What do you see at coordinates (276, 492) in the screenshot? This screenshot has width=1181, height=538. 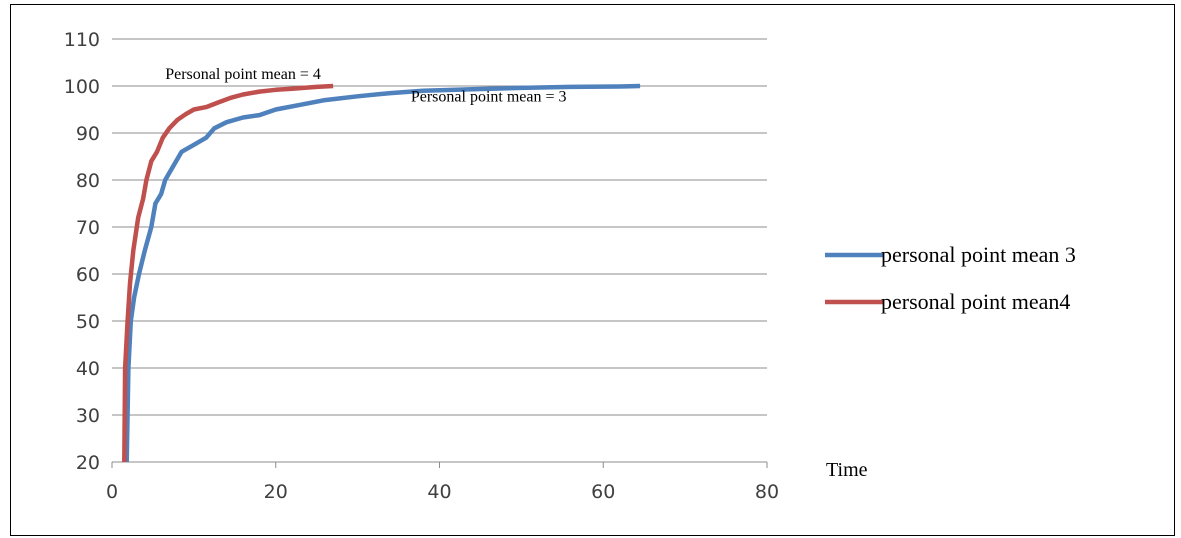 I see `x-tick-label-20: 20` at bounding box center [276, 492].